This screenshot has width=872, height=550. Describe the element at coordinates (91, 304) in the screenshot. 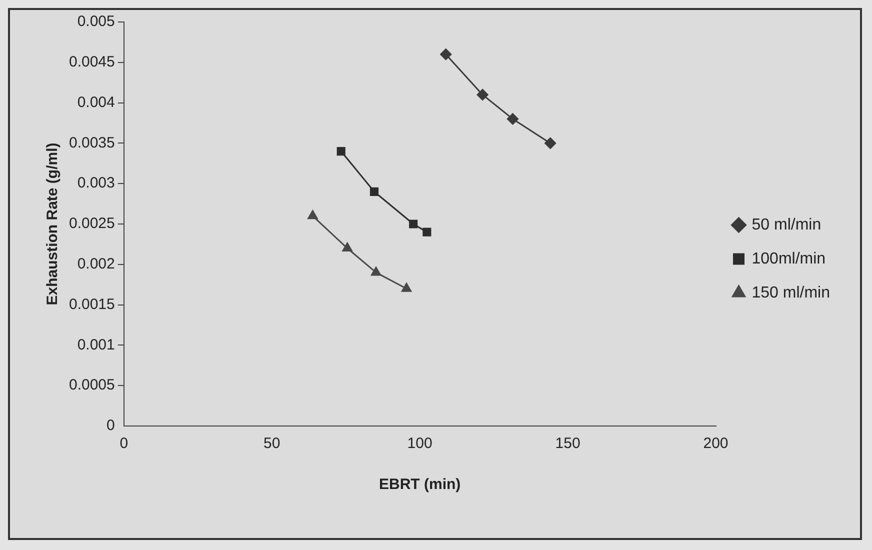

I see `y-tick-label: 0.0015` at that location.